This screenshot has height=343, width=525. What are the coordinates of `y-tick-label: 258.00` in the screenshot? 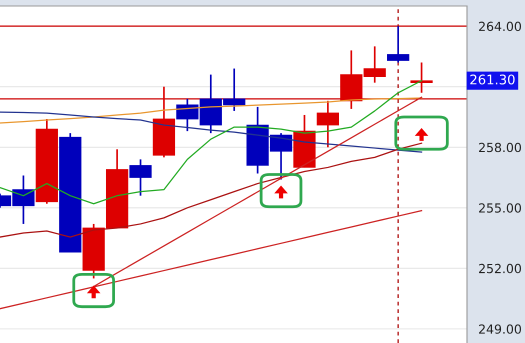 It's located at (500, 147).